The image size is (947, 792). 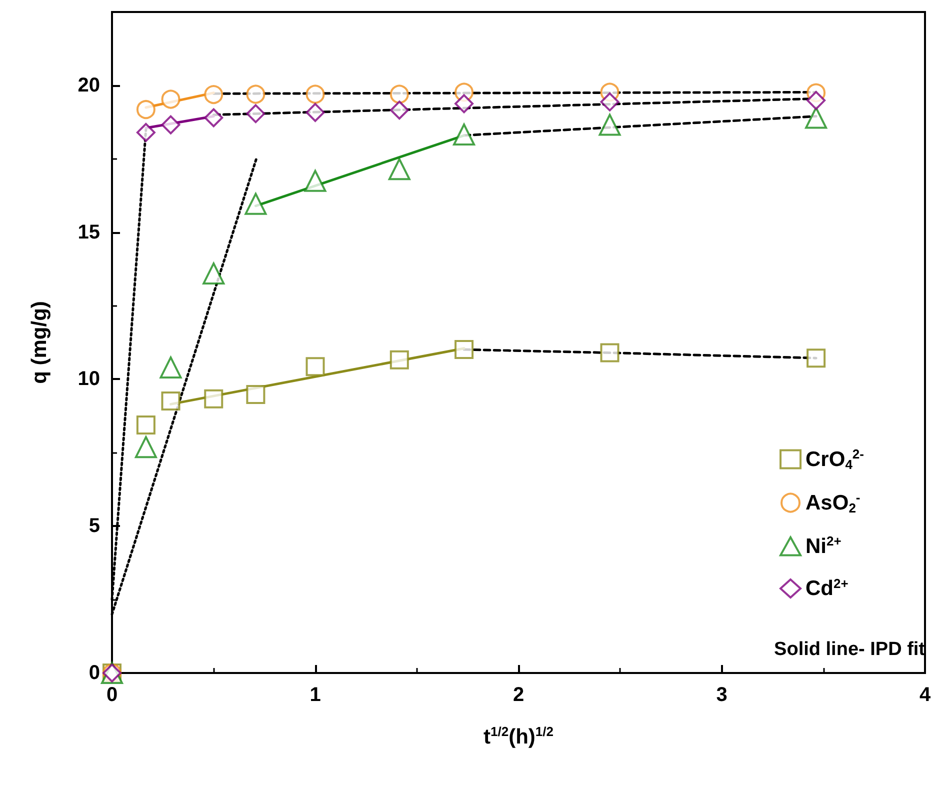 I want to click on annotation: Solid line- IPD fit, so click(x=850, y=649).